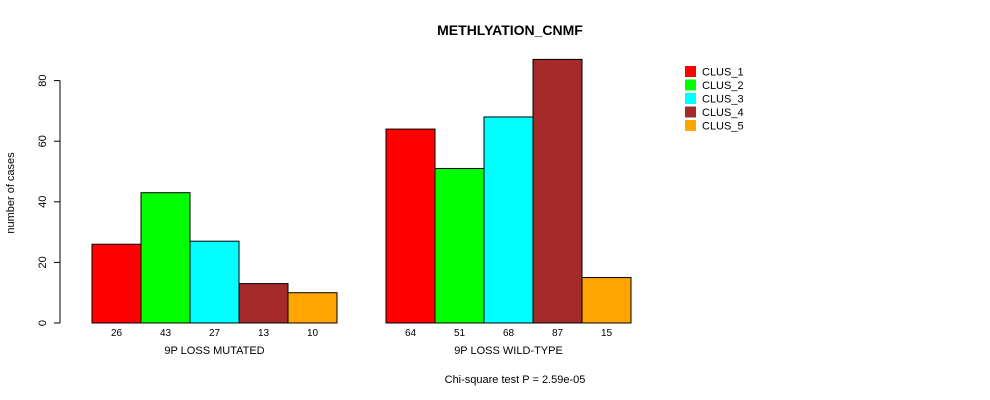  I want to click on bar-value-label: 13, so click(264, 333).